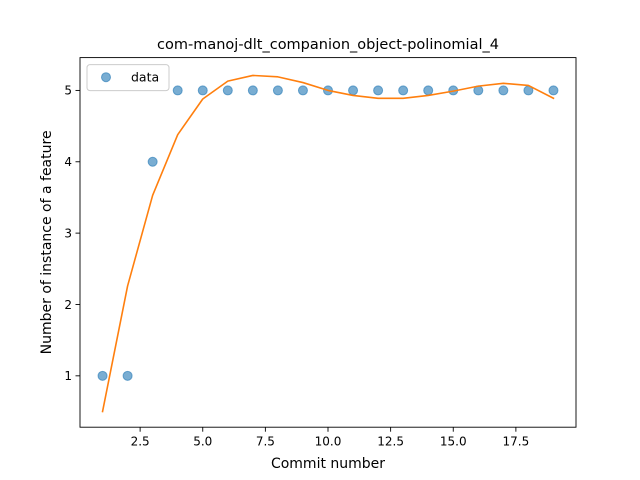 The height and width of the screenshot is (480, 640). What do you see at coordinates (145, 77) in the screenshot?
I see `legend-label-data: data` at bounding box center [145, 77].